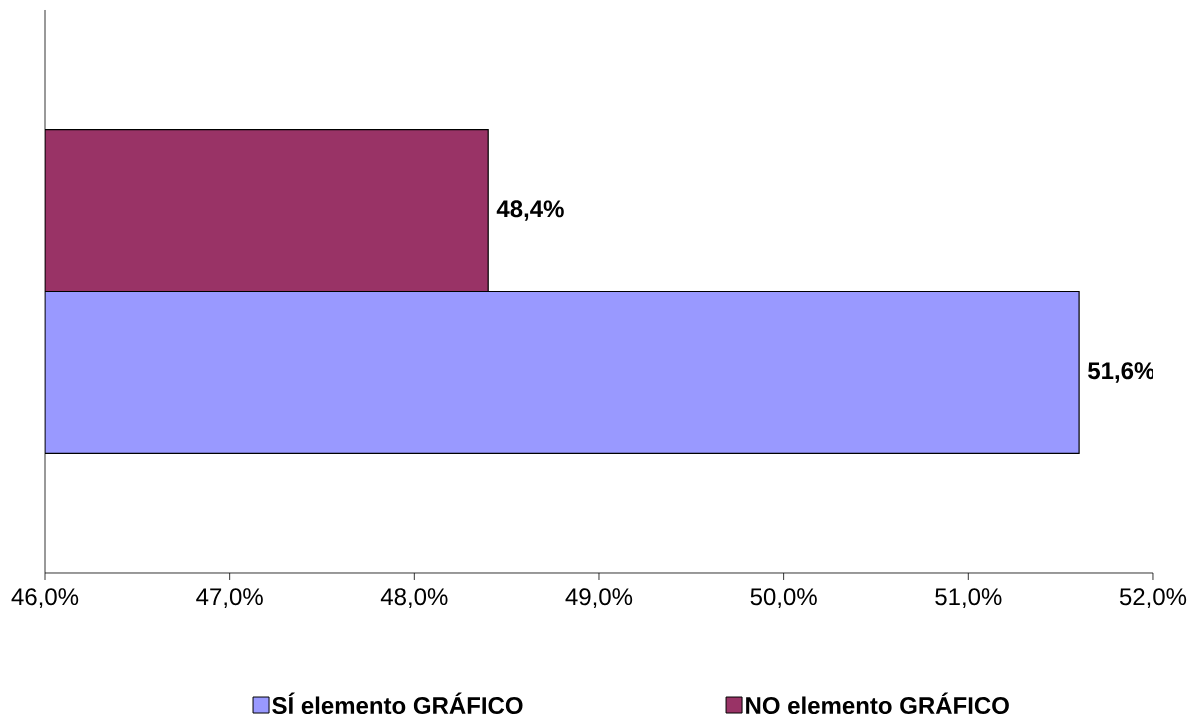 This screenshot has height=721, width=1198. I want to click on data-label: 48,4%, so click(530, 210).